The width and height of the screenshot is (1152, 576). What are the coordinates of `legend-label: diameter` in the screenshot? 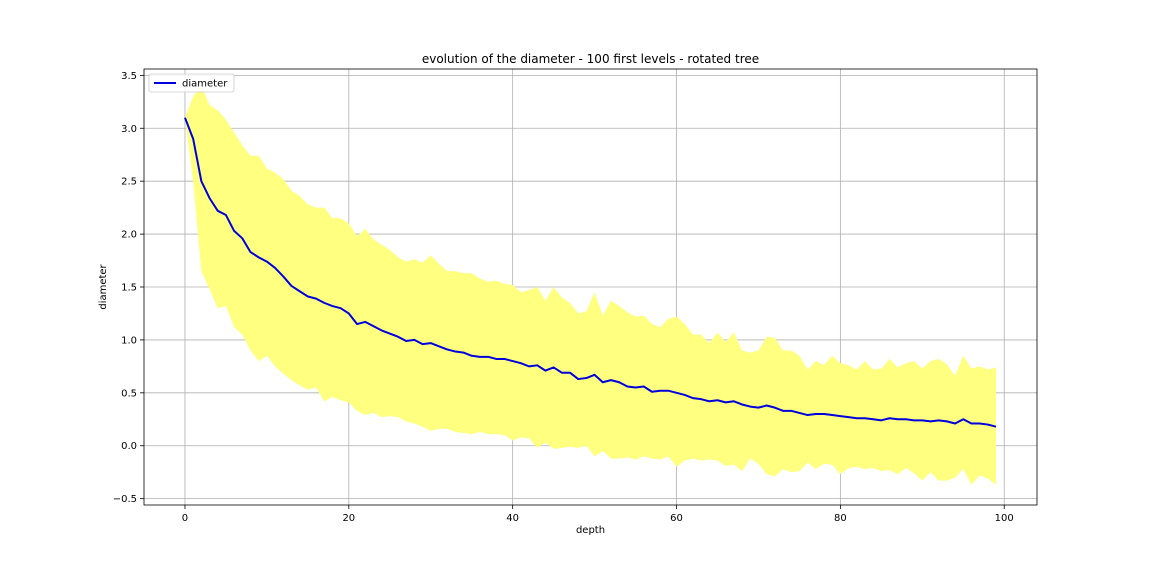 It's located at (205, 84).